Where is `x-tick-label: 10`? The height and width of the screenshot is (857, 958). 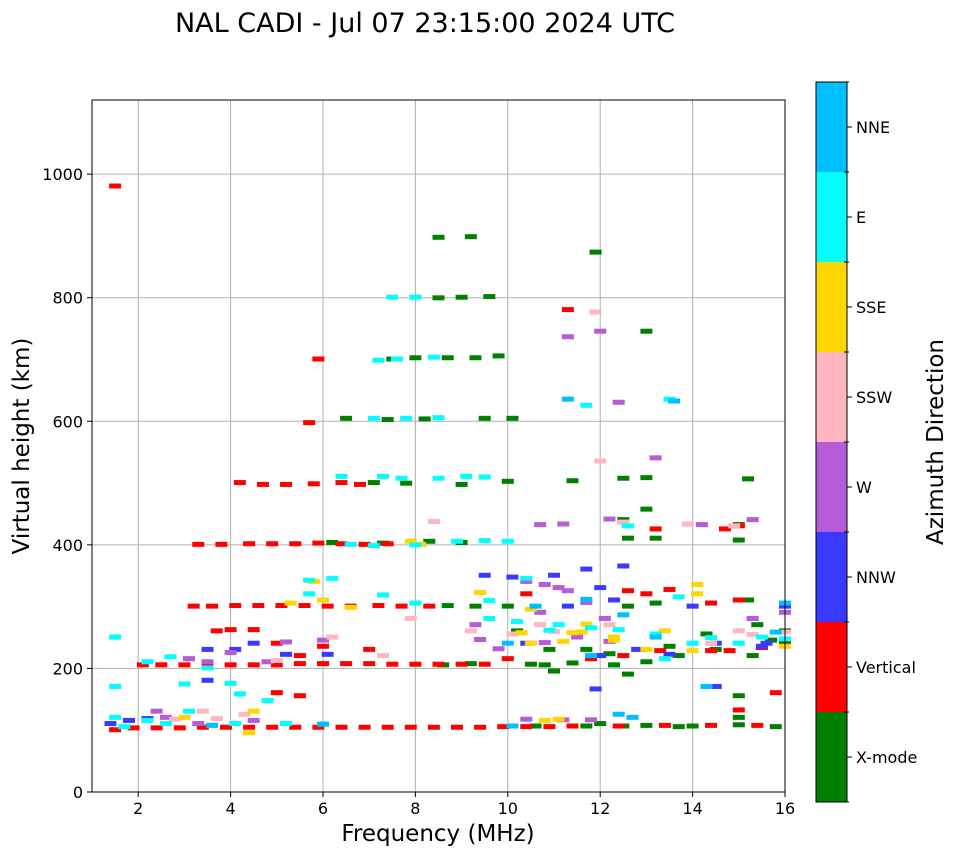 x-tick-label: 10 is located at coordinates (508, 808).